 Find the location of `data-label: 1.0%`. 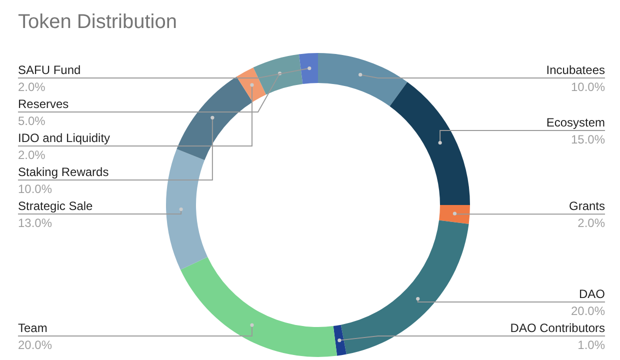

data-label: 1.0% is located at coordinates (592, 345).